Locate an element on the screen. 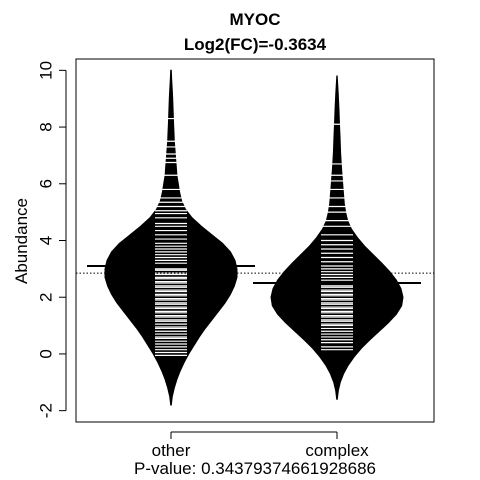  y-tick-label: 2 is located at coordinates (46, 296).